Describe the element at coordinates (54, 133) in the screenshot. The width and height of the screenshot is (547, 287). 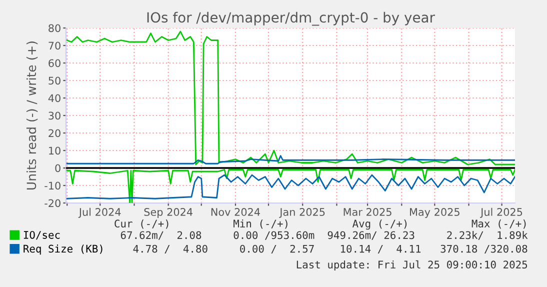
I see `y-tick-label: 20` at that location.